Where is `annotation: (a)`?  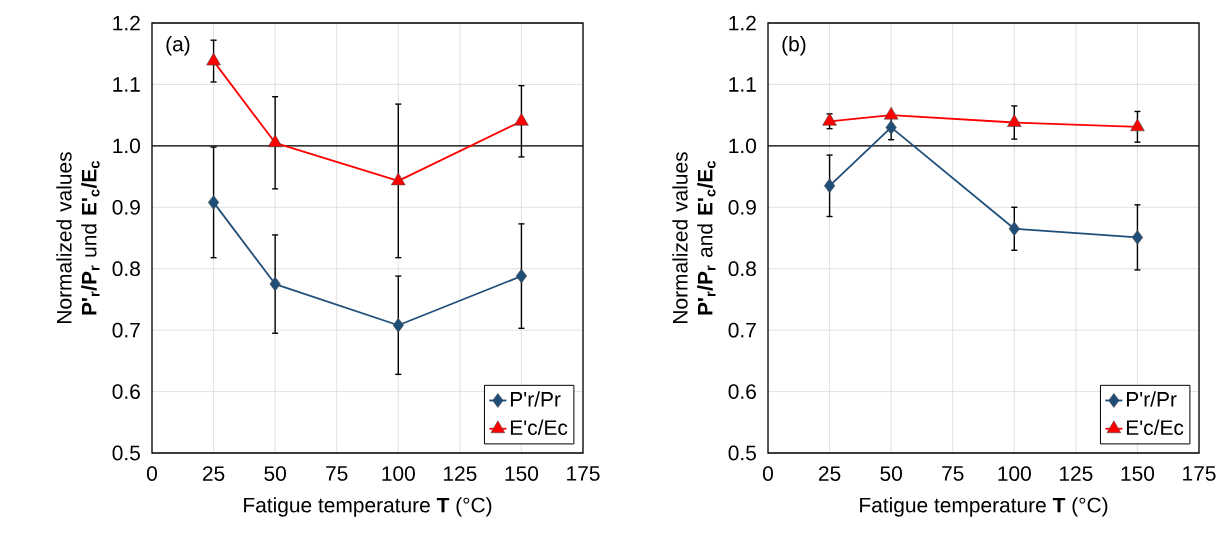
annotation: (a) is located at coordinates (178, 46).